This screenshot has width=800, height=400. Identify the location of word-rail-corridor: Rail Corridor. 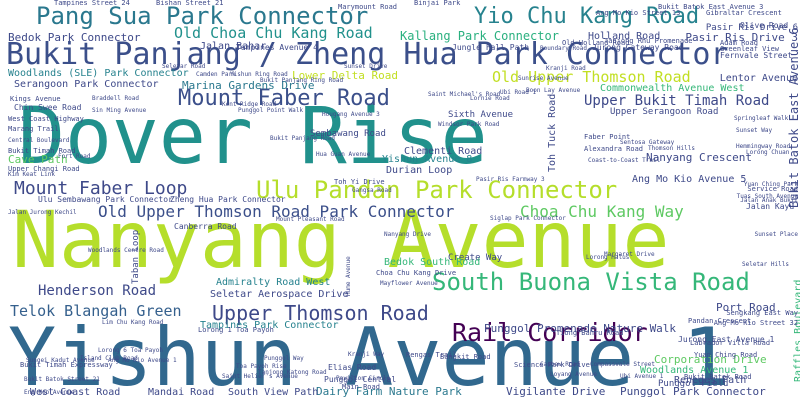
(550, 332).